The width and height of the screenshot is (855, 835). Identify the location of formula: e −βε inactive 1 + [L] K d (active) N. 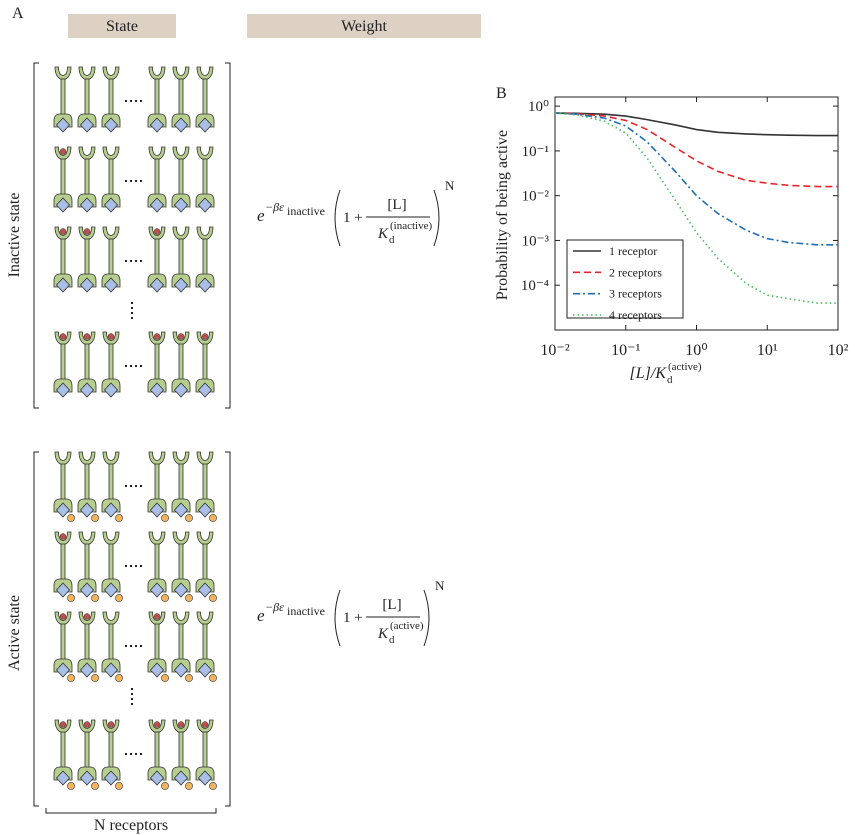
(351, 612).